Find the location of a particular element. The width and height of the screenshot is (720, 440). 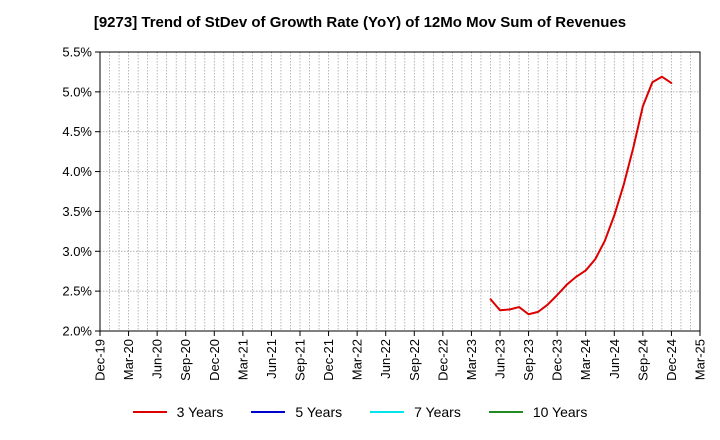

series-line-3-years is located at coordinates (580, 195).